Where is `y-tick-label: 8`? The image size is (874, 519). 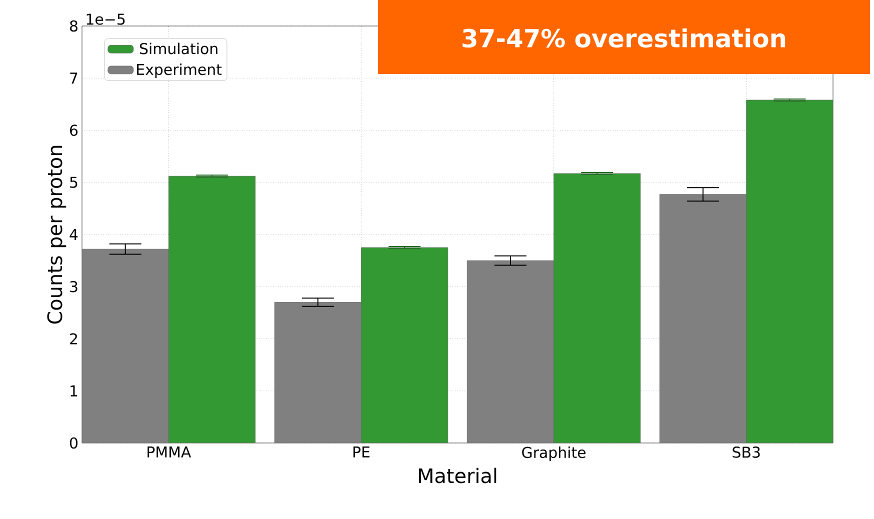 y-tick-label: 8 is located at coordinates (74, 26).